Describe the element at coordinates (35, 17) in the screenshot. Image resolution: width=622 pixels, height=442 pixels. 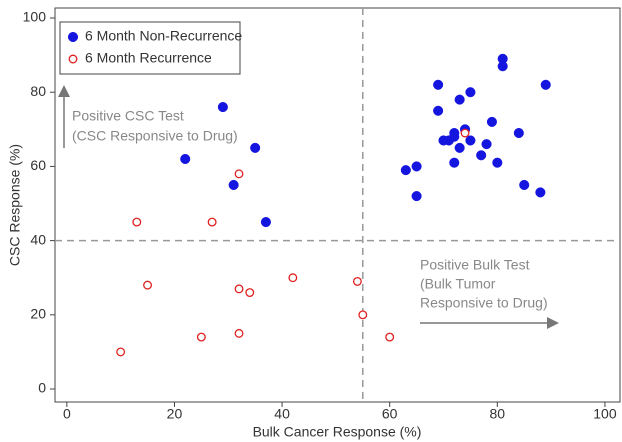
I see `y-tick-label: 100` at that location.